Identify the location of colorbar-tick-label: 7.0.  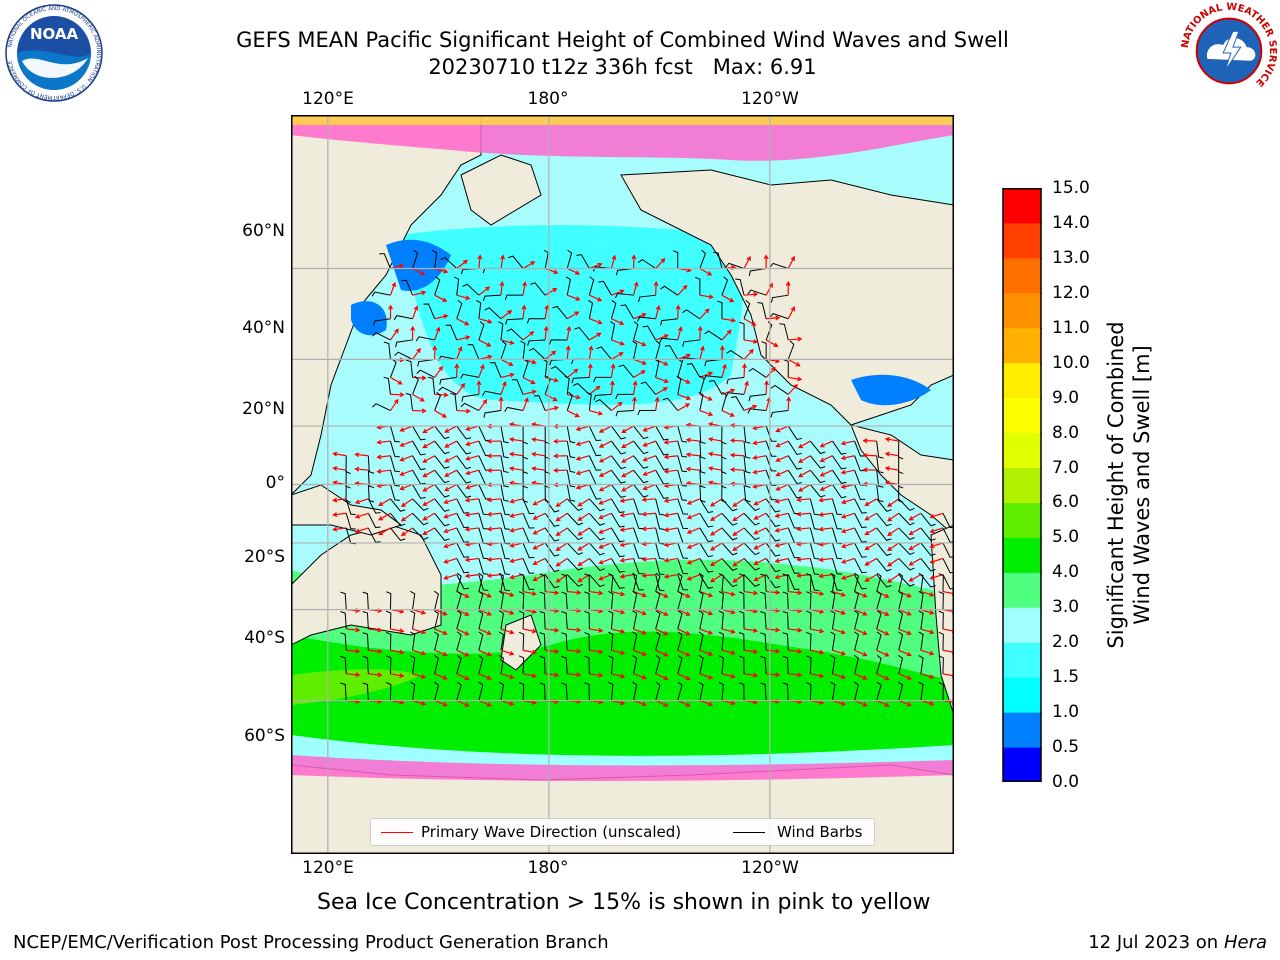
(1066, 467).